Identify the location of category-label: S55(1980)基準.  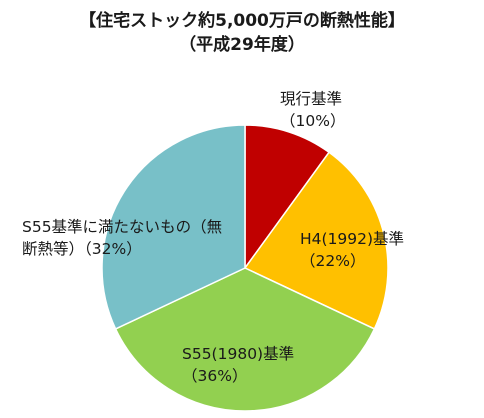
(238, 354).